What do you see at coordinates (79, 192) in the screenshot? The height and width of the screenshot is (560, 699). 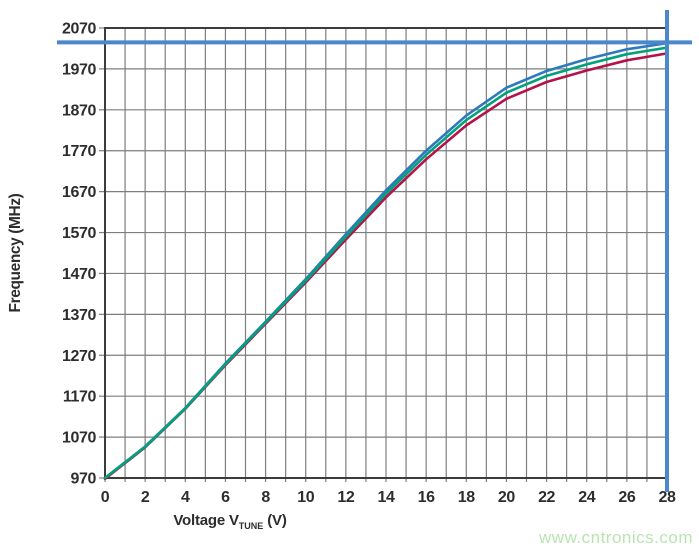 I see `y-tick-label: 1670` at bounding box center [79, 192].